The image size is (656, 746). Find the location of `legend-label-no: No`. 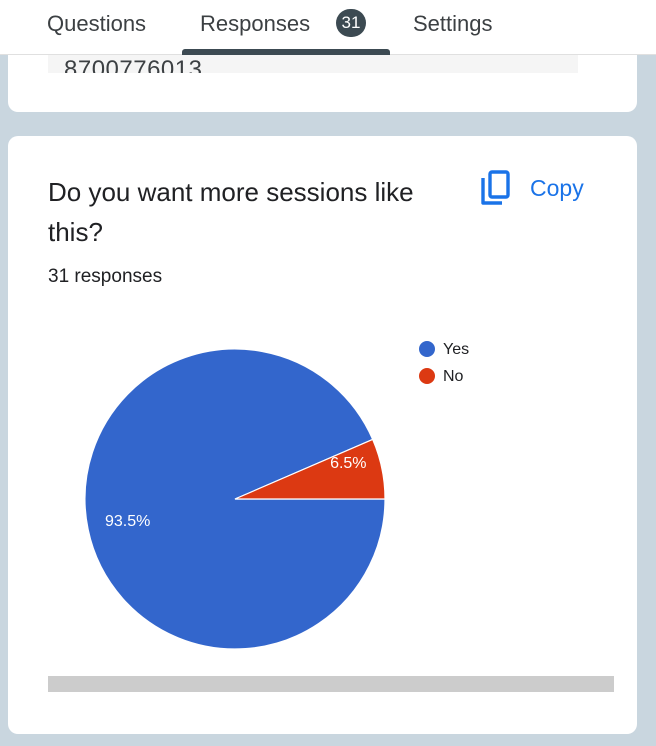

legend-label-no: No is located at coordinates (453, 376).